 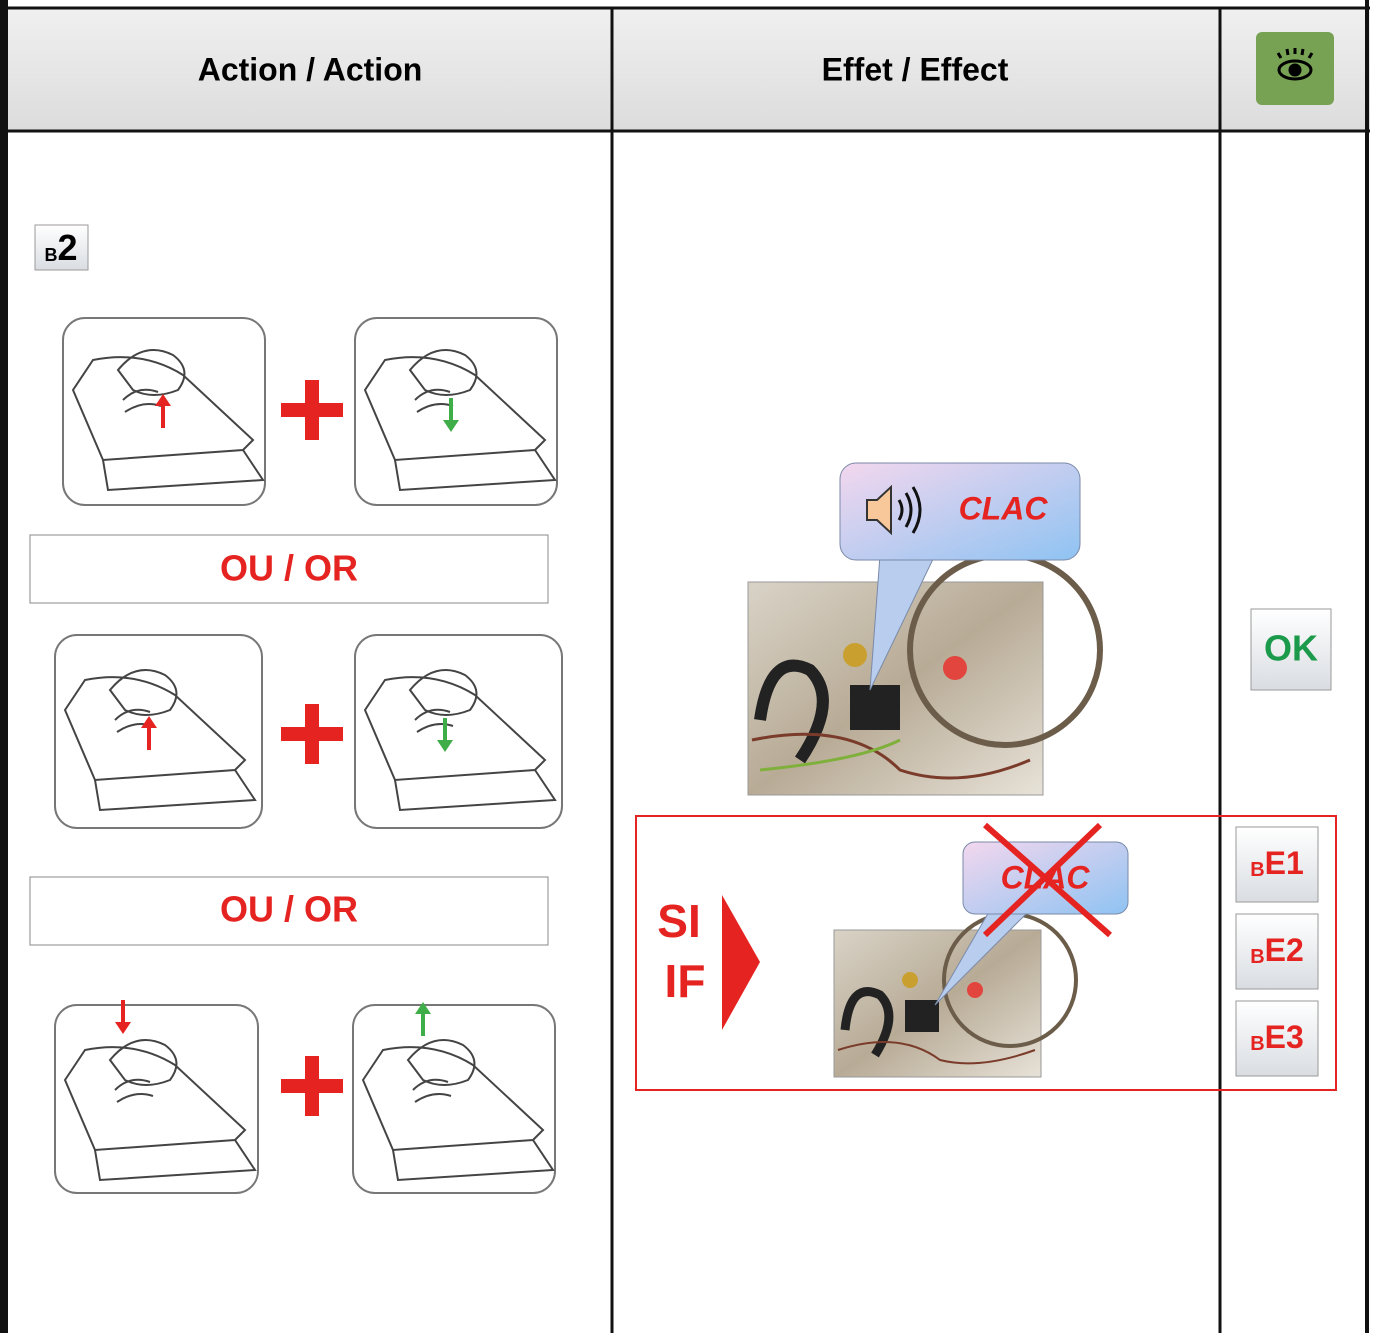 I want to click on ok-label: OK, so click(x=1291, y=648).